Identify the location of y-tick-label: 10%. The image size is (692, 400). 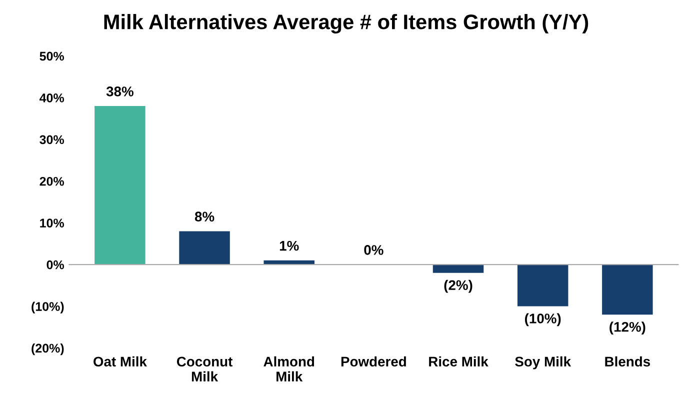
(52, 223).